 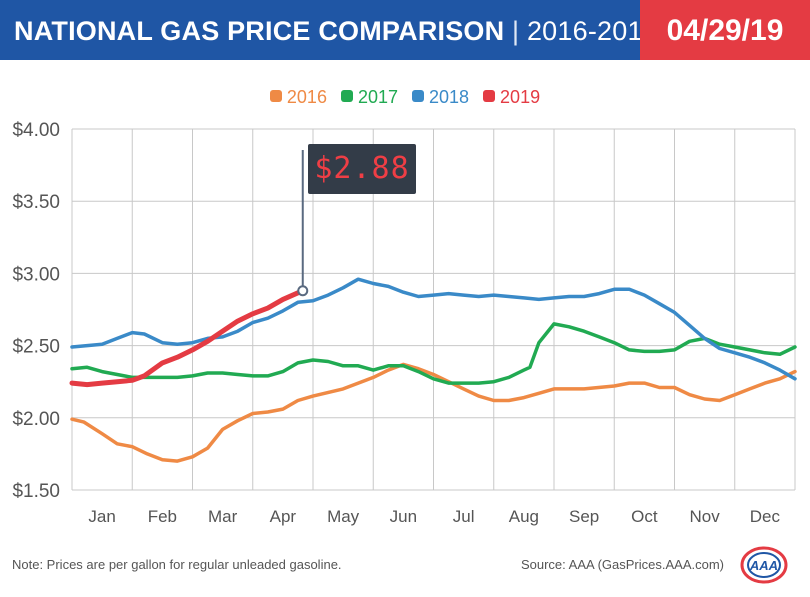 I want to click on x-tick-label: Oct, so click(x=644, y=516).